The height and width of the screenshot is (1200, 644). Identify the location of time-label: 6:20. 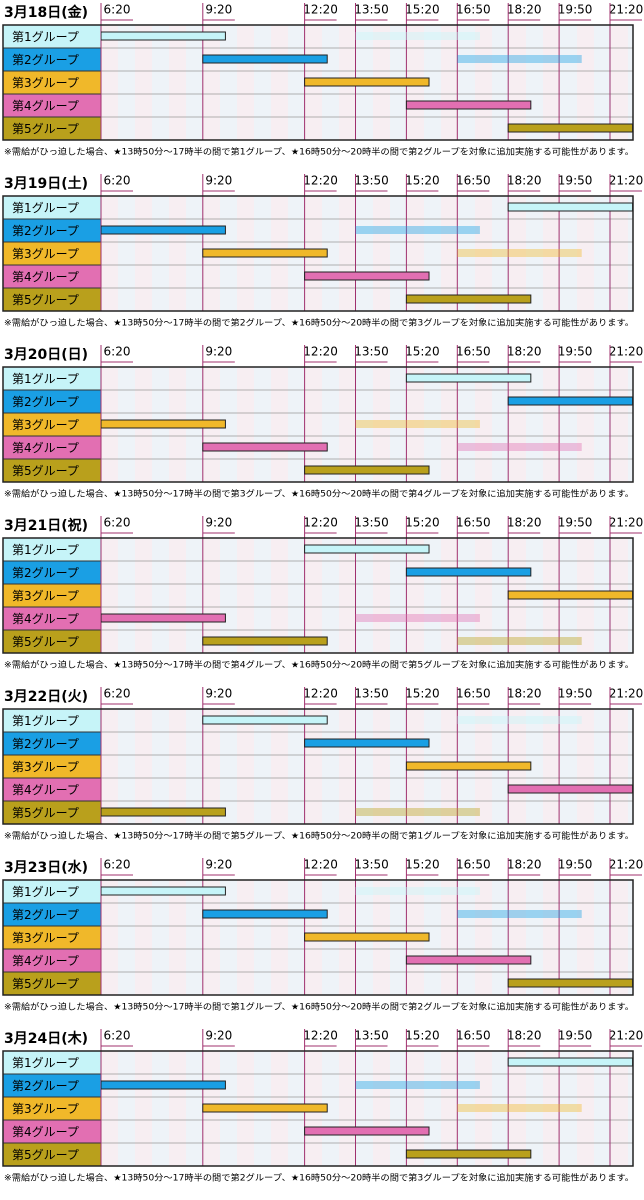
(117, 523).